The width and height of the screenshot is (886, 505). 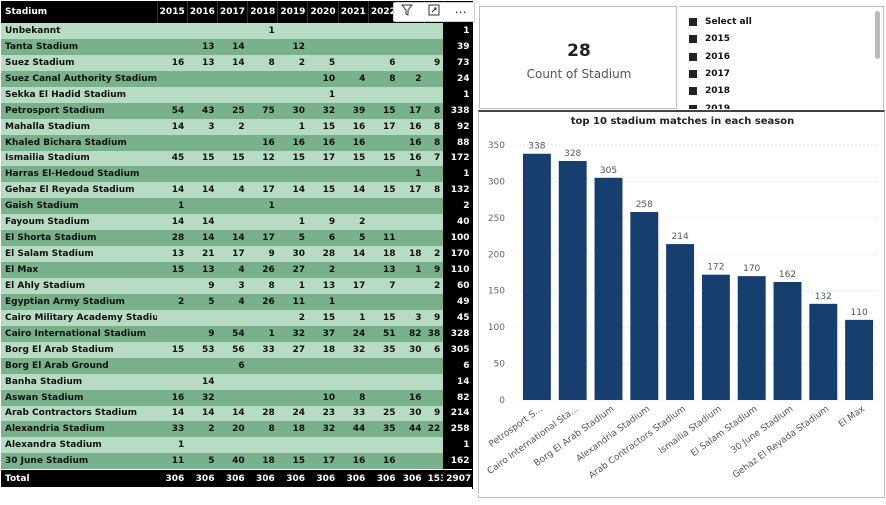 What do you see at coordinates (383, 110) in the screenshot?
I see `value-cell: 15` at bounding box center [383, 110].